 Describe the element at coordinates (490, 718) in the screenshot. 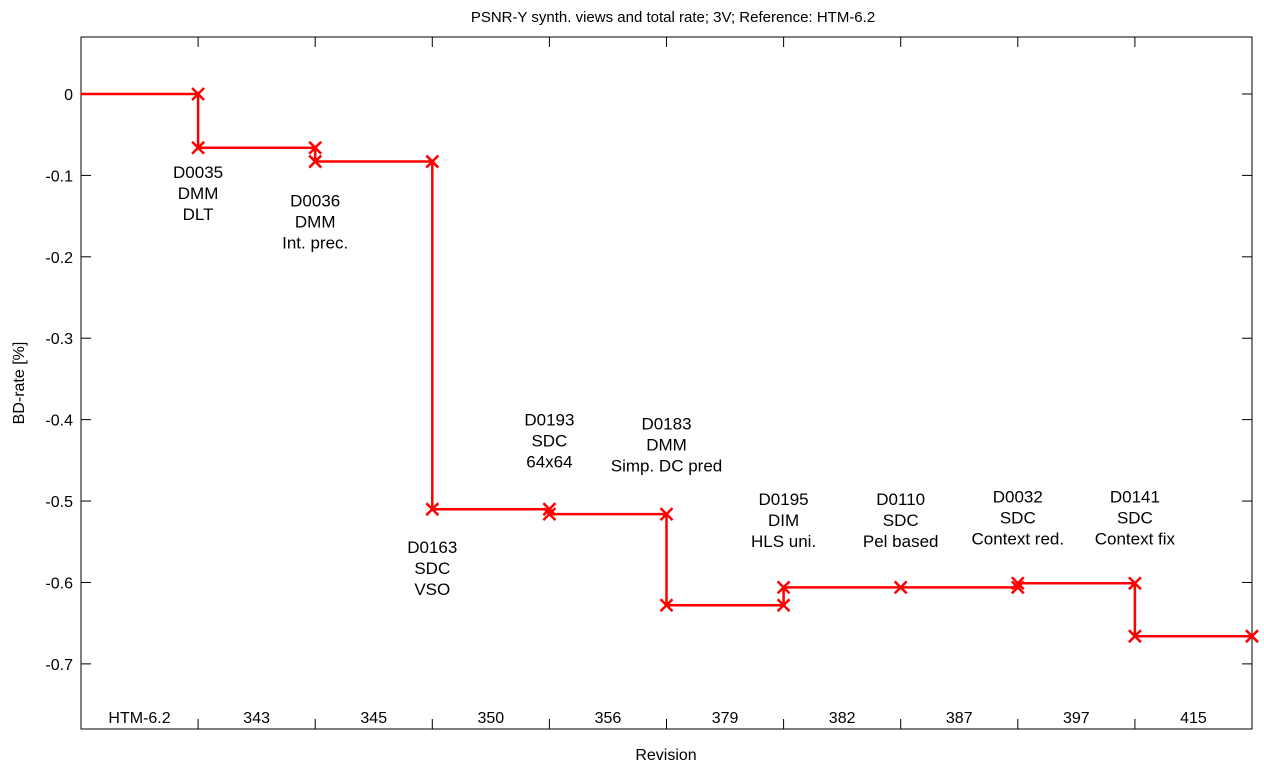

I see `revision-label: 350` at that location.